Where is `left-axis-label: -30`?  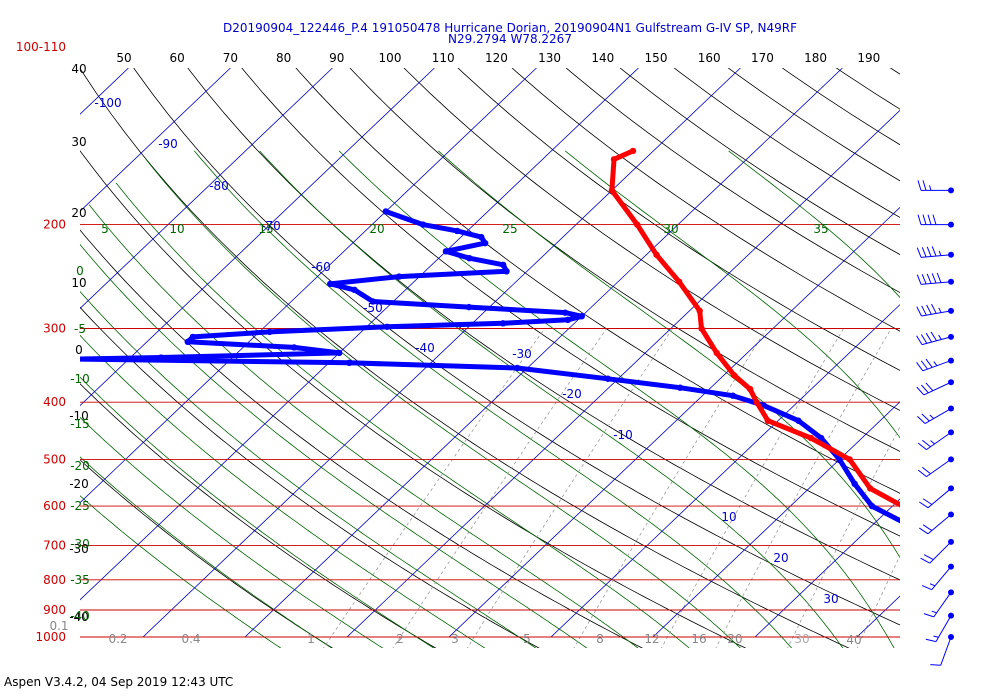
left-axis-label: -30 is located at coordinates (79, 549).